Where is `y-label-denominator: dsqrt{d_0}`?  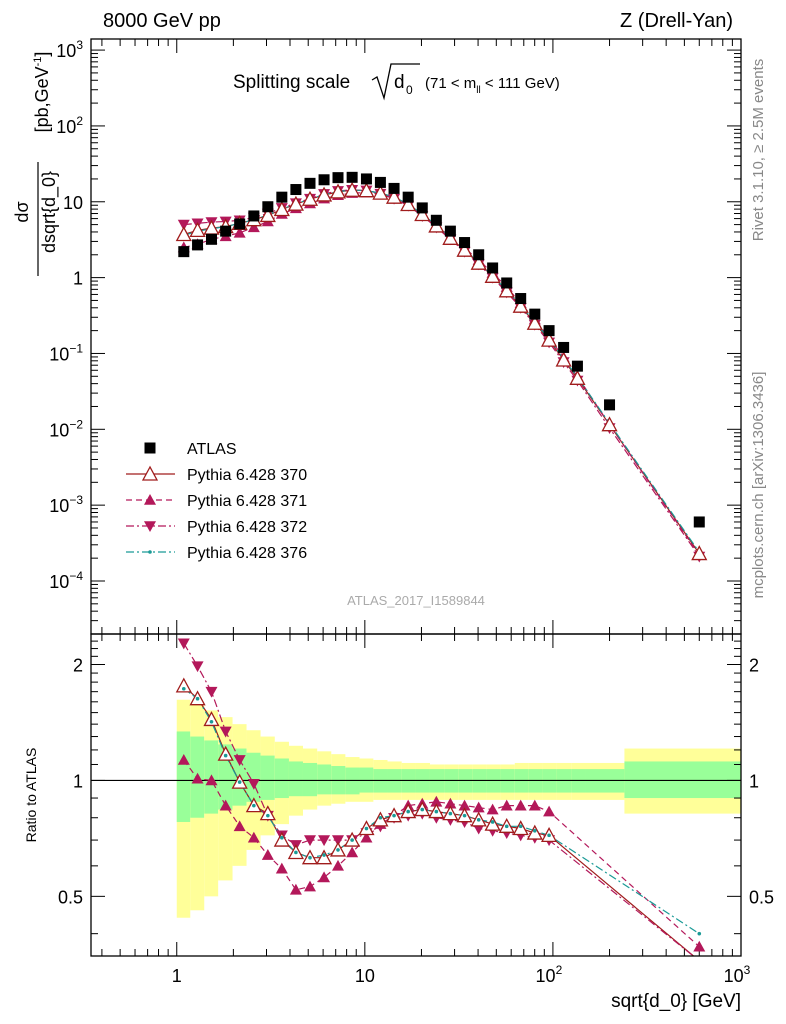 y-label-denominator: dsqrt{d_0} is located at coordinates (49, 212).